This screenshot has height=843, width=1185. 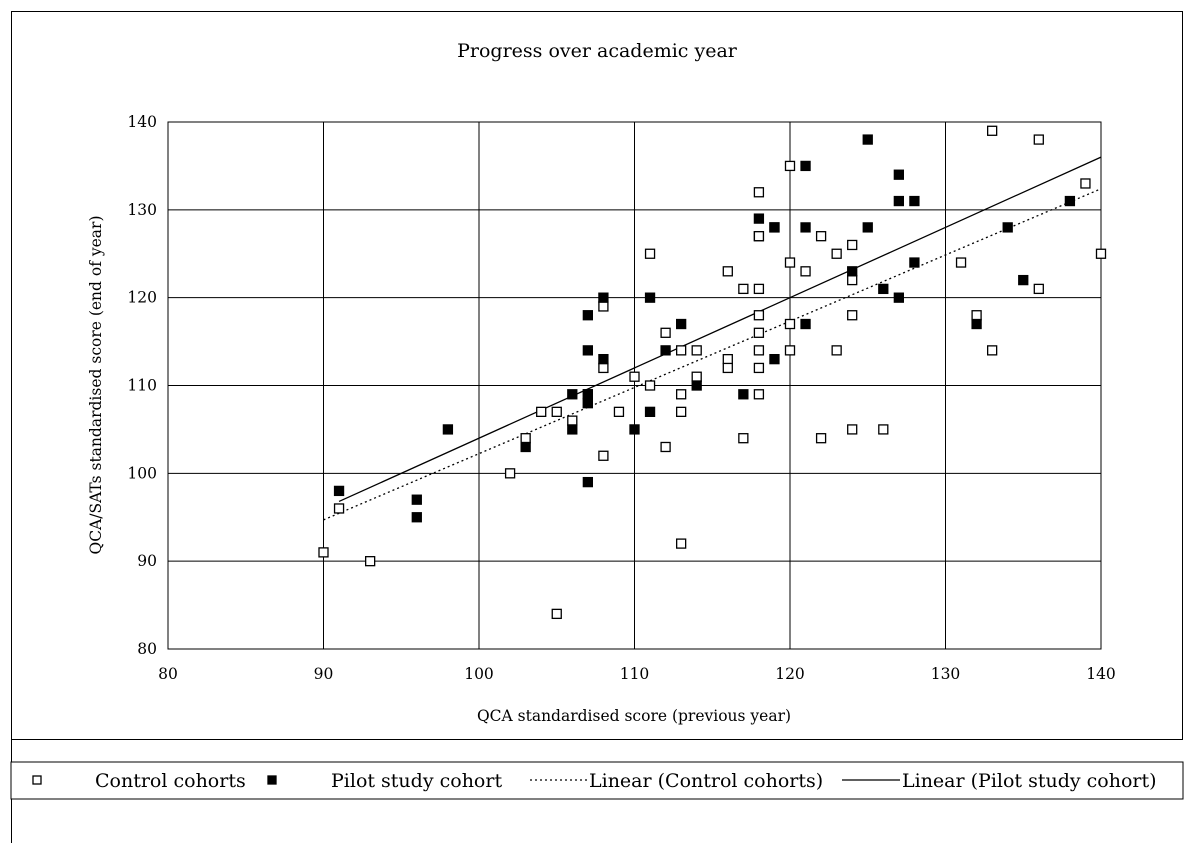 What do you see at coordinates (597, 51) in the screenshot?
I see `chart-title: Progress over academic year` at bounding box center [597, 51].